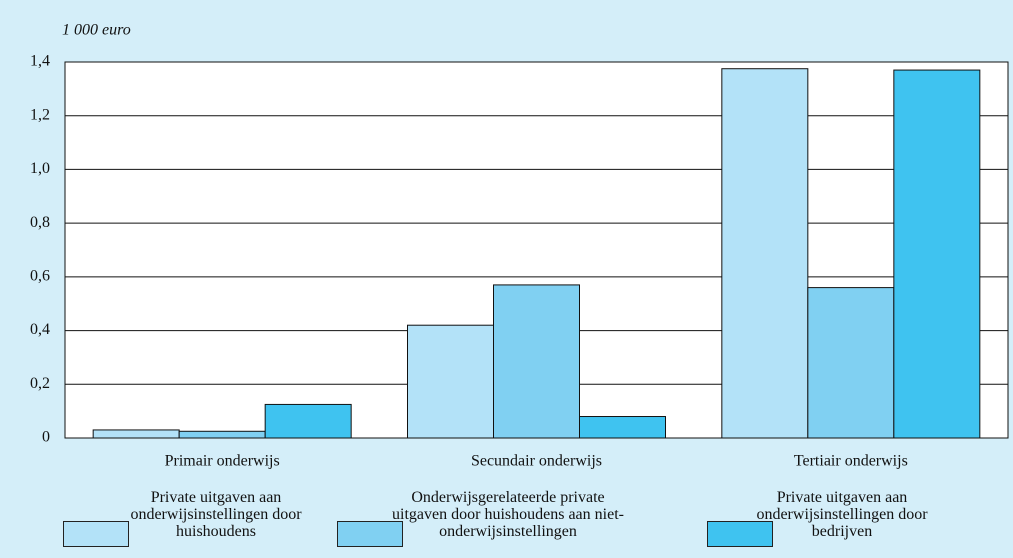 The image size is (1013, 558). Describe the element at coordinates (40, 383) in the screenshot. I see `y-tick-label: 0,2` at that location.